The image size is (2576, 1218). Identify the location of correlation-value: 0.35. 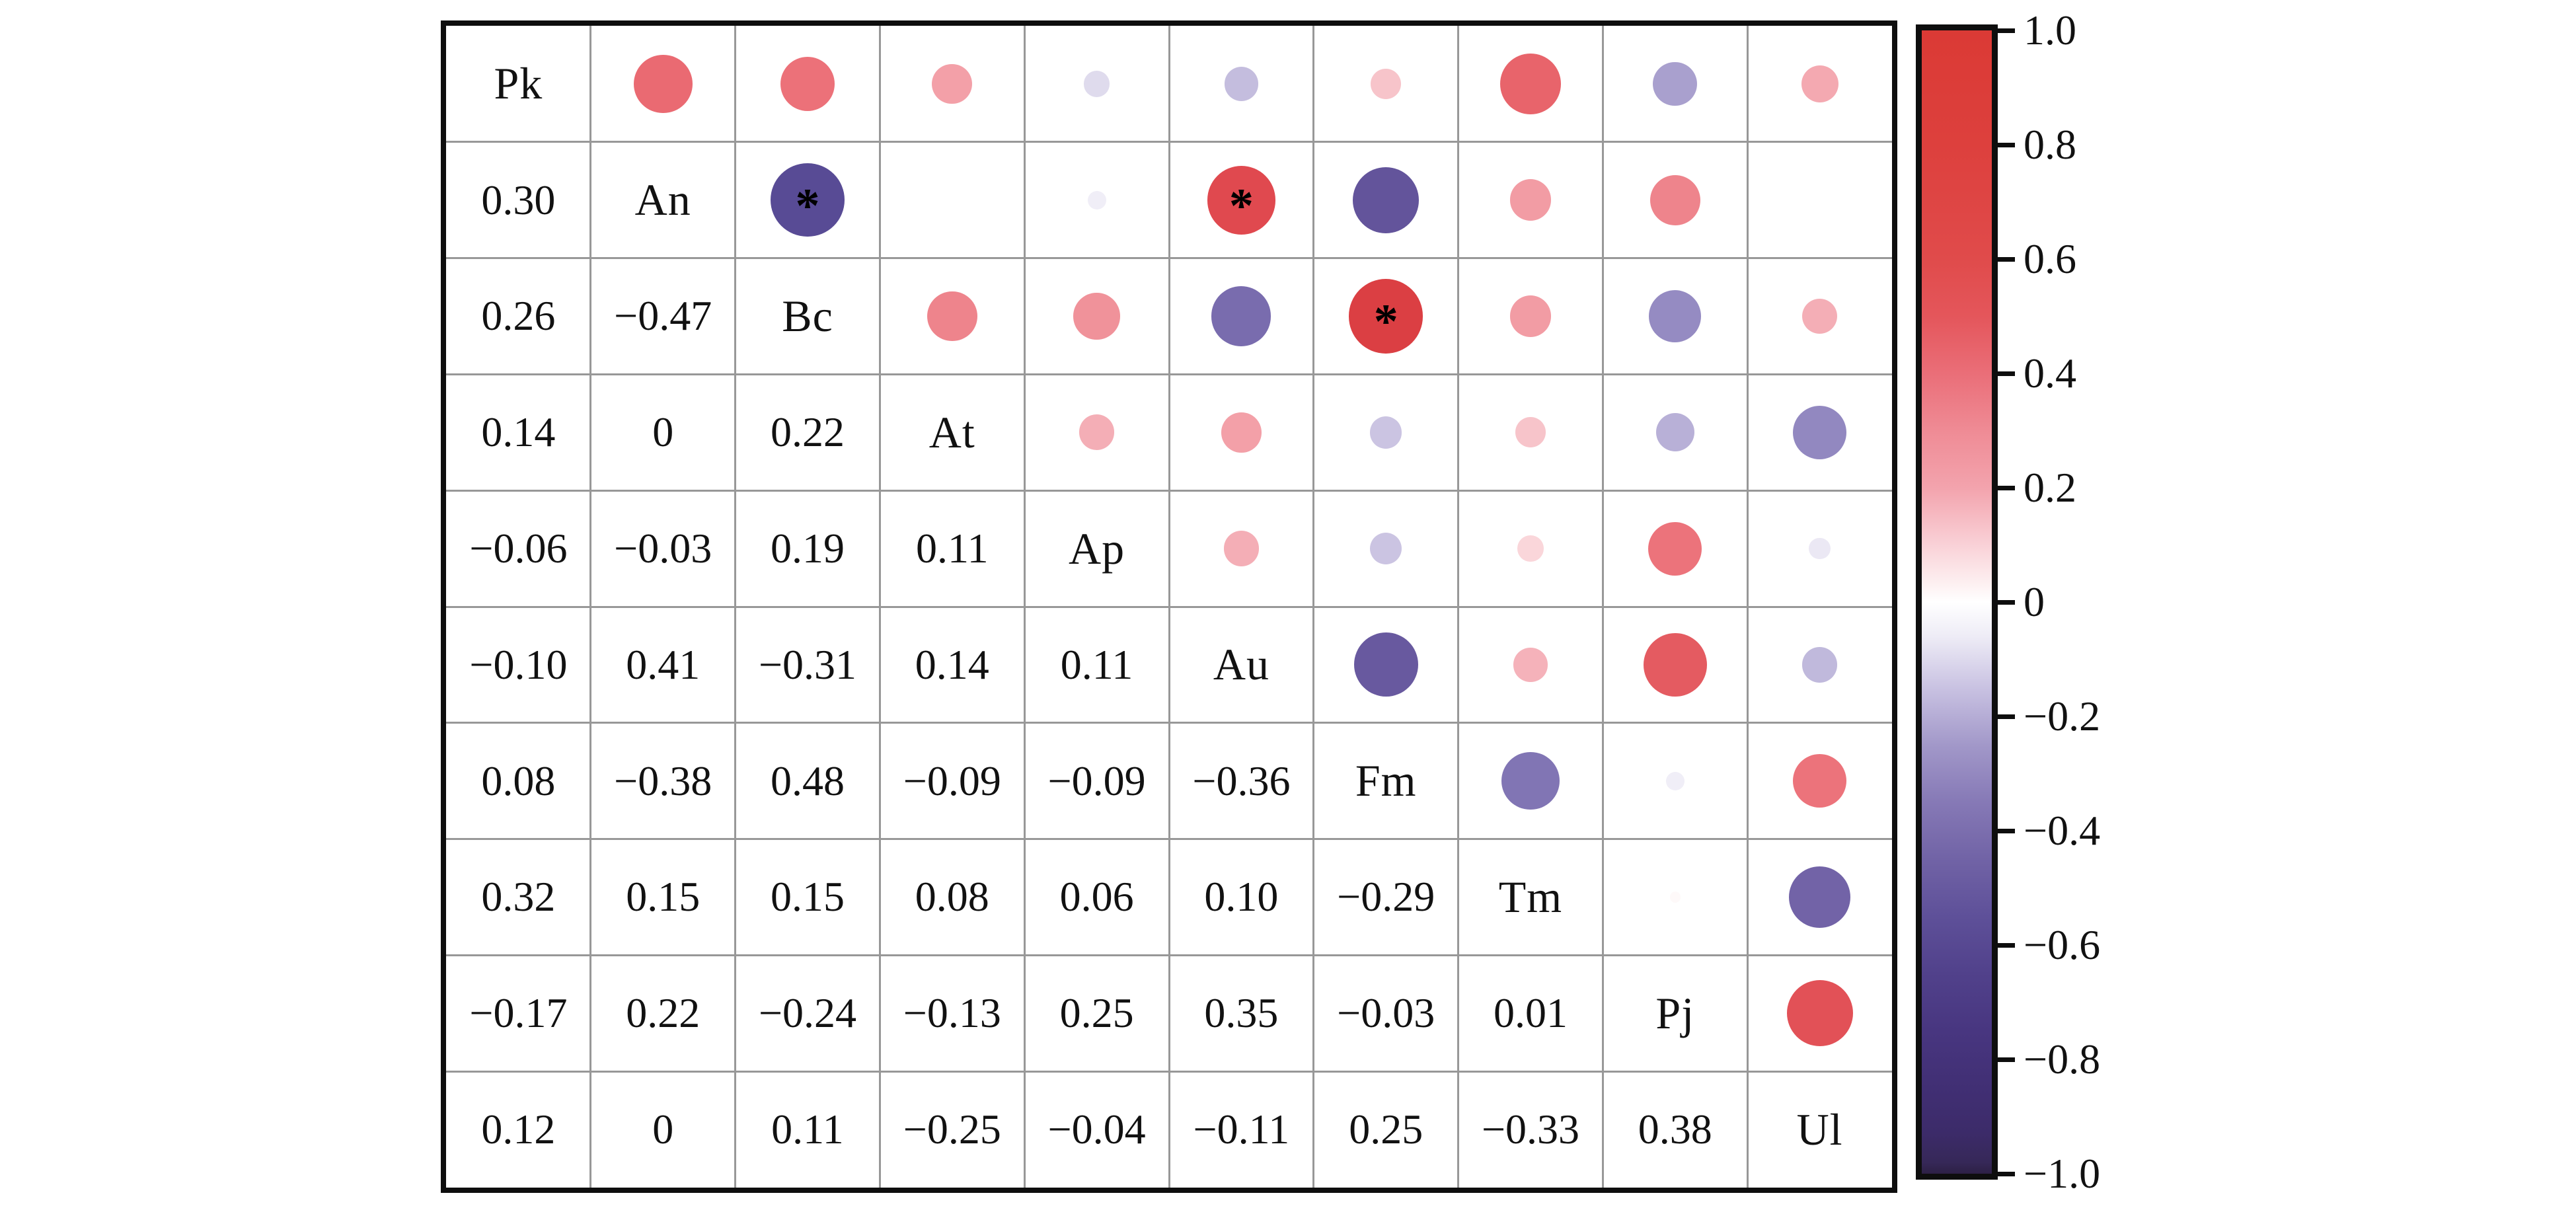
(1241, 1013).